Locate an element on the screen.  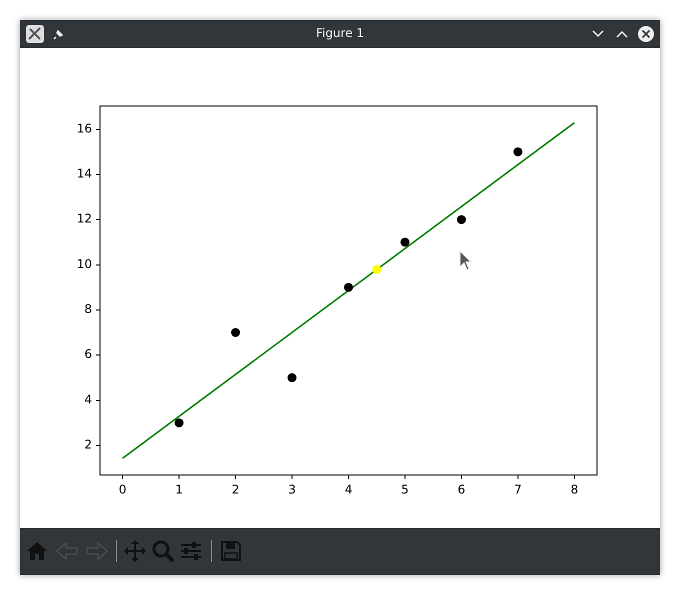
x-tick-label: 3 is located at coordinates (292, 489).